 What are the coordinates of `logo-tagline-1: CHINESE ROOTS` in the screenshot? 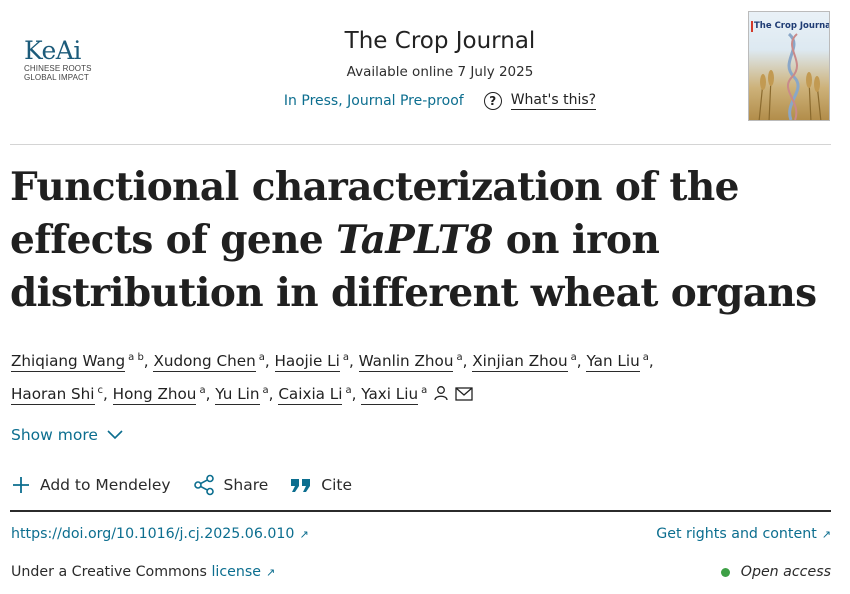 It's located at (58, 68).